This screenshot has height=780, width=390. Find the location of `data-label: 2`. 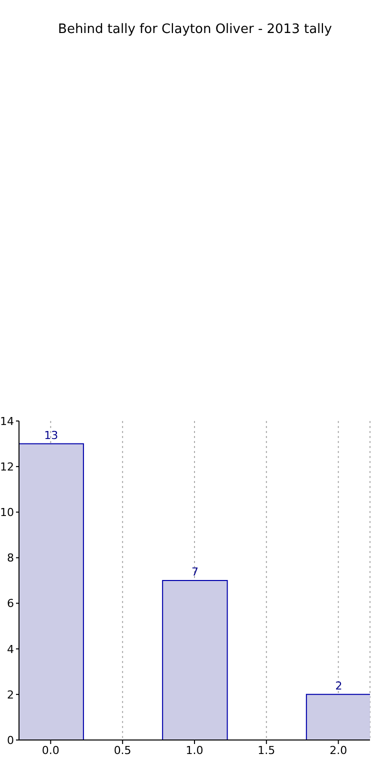

data-label: 2 is located at coordinates (338, 685).